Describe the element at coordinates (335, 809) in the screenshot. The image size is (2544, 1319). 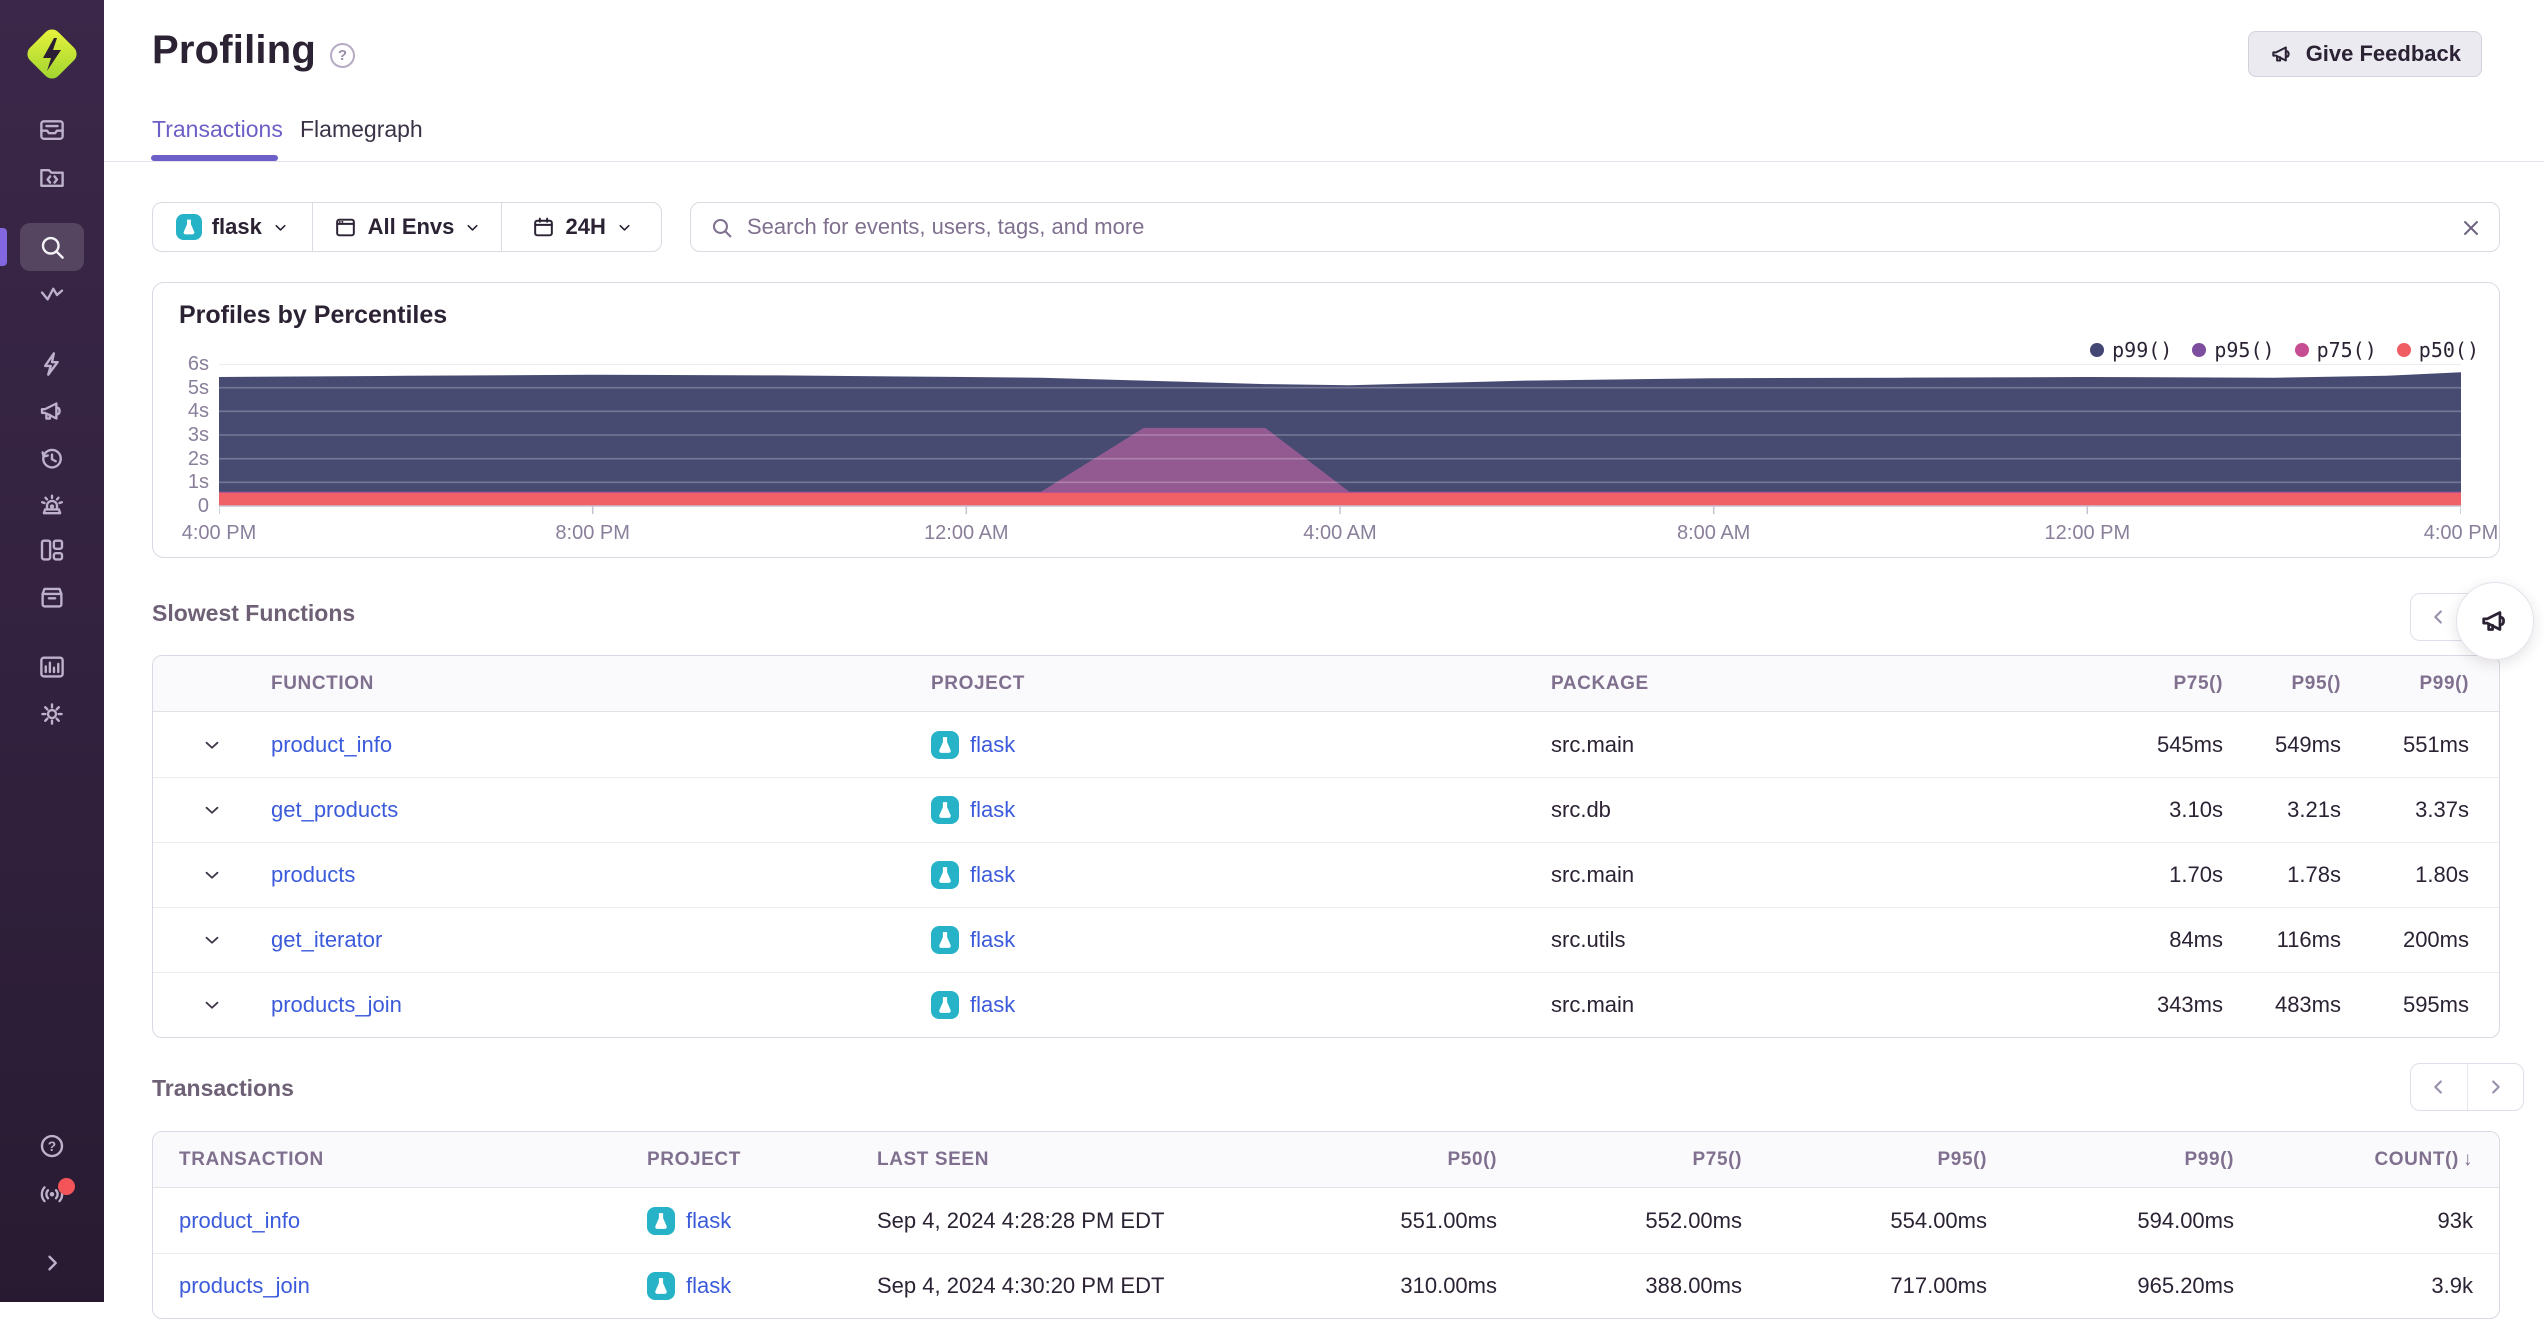
I see `function-link: get_products` at that location.